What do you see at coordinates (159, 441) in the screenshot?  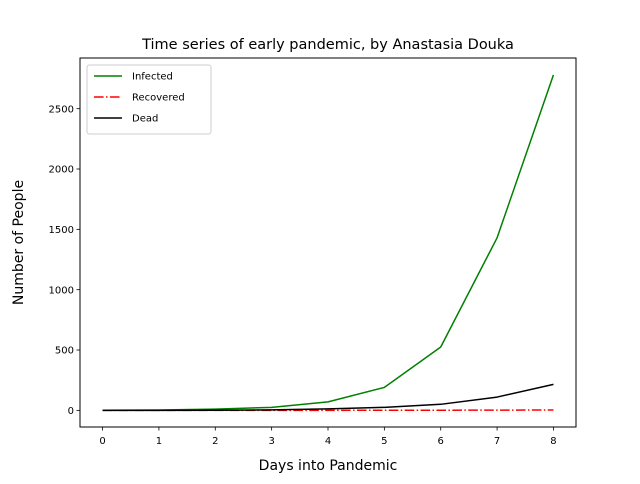 I see `x-tick-label: 1` at bounding box center [159, 441].